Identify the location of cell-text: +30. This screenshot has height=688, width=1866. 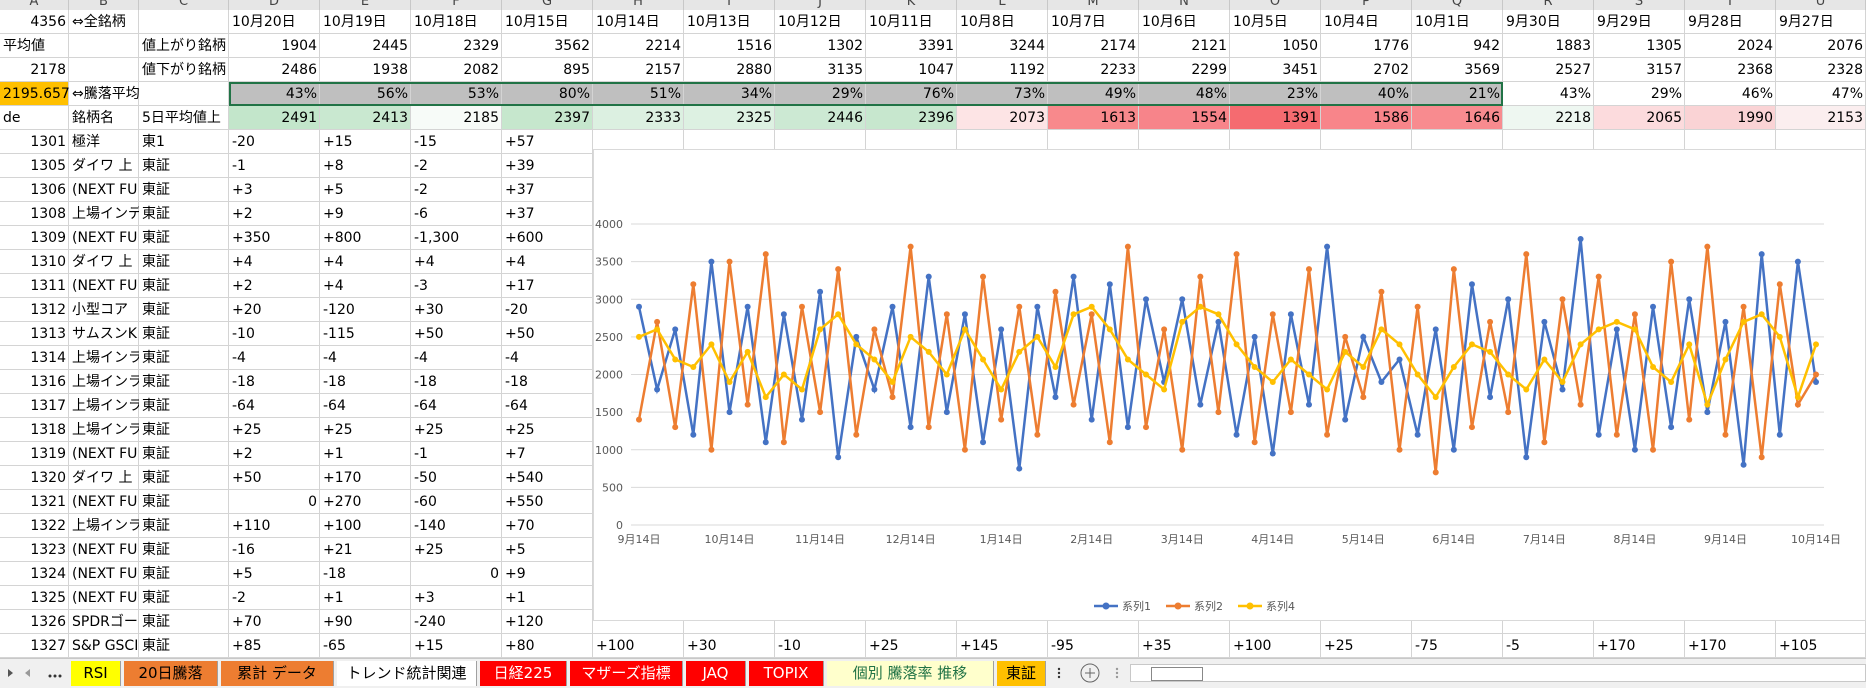
(429, 310).